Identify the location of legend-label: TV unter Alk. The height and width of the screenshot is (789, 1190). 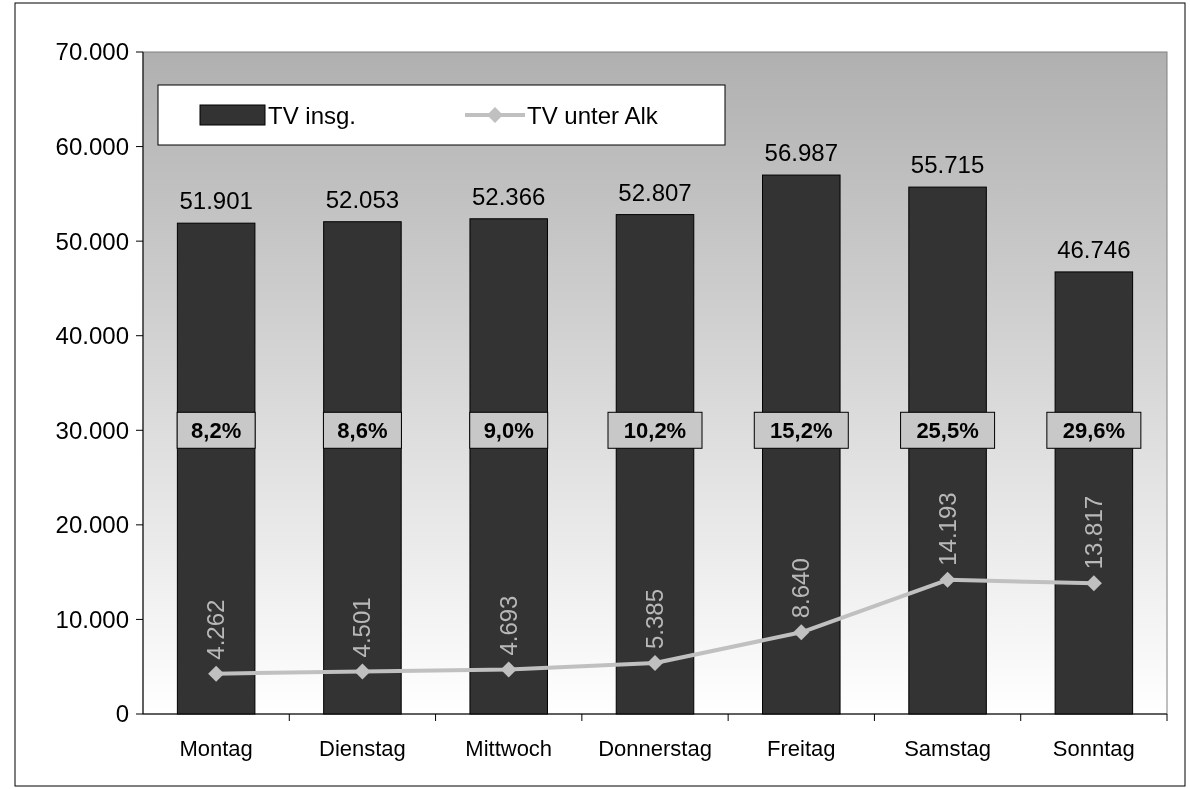
(593, 115).